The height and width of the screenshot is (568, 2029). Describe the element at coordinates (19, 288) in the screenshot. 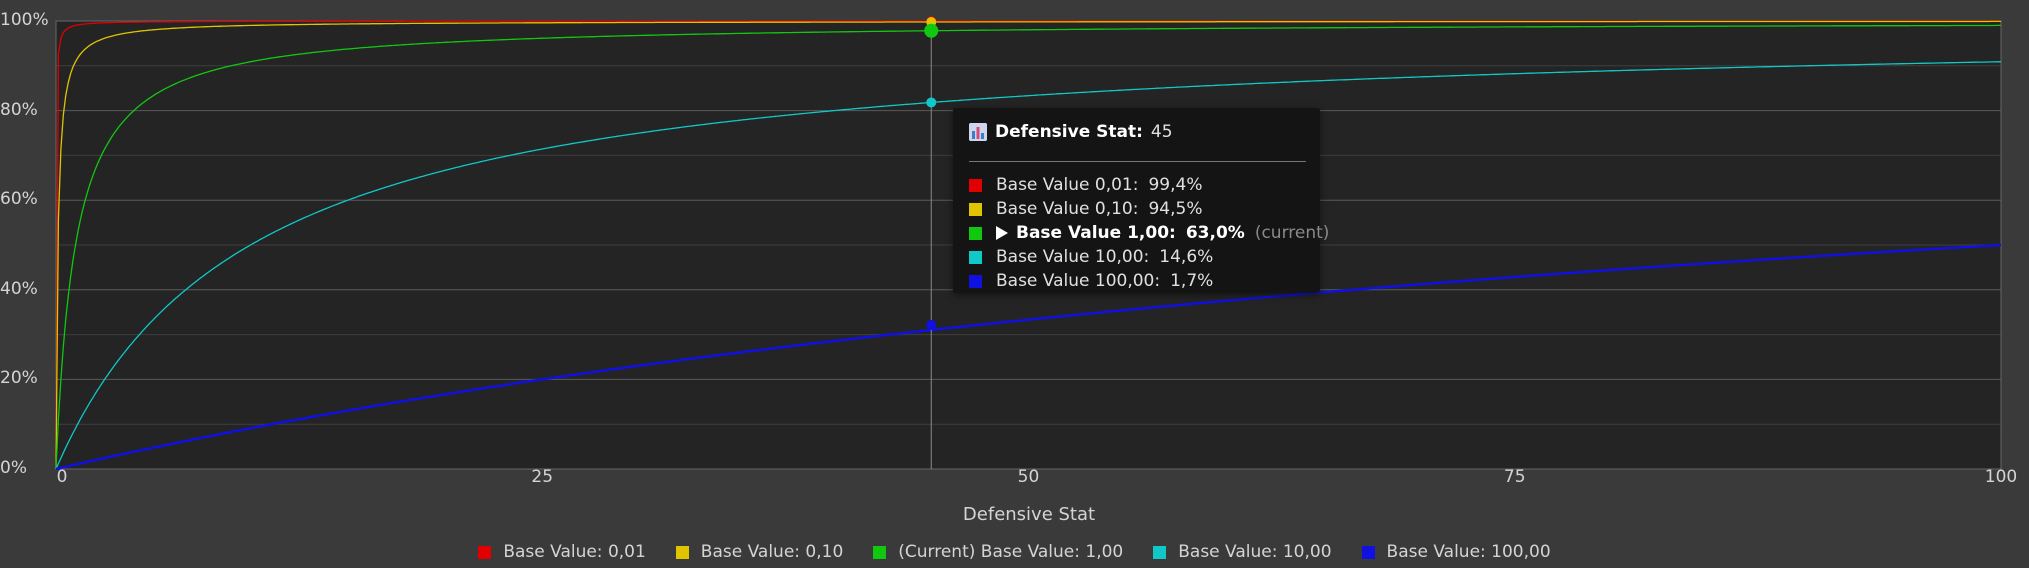

I see `y-tick-label: 40%` at that location.